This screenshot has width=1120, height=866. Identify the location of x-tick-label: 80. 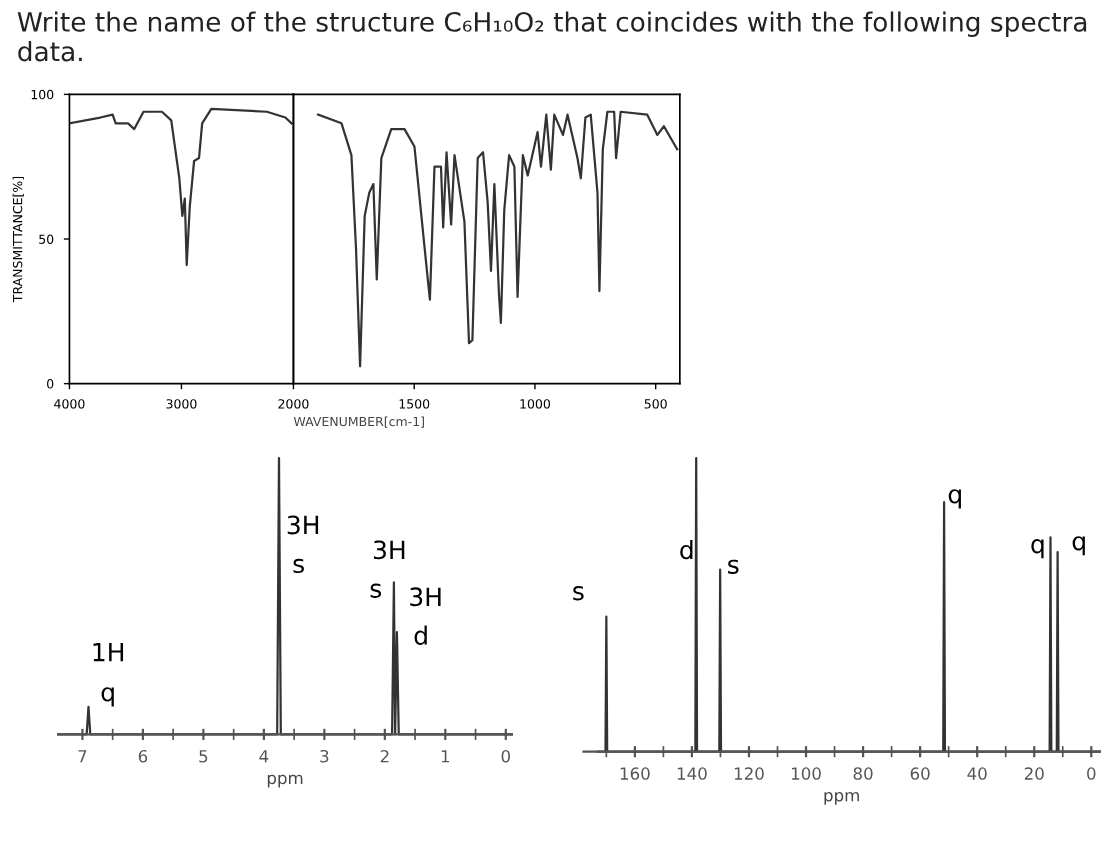
(863, 773).